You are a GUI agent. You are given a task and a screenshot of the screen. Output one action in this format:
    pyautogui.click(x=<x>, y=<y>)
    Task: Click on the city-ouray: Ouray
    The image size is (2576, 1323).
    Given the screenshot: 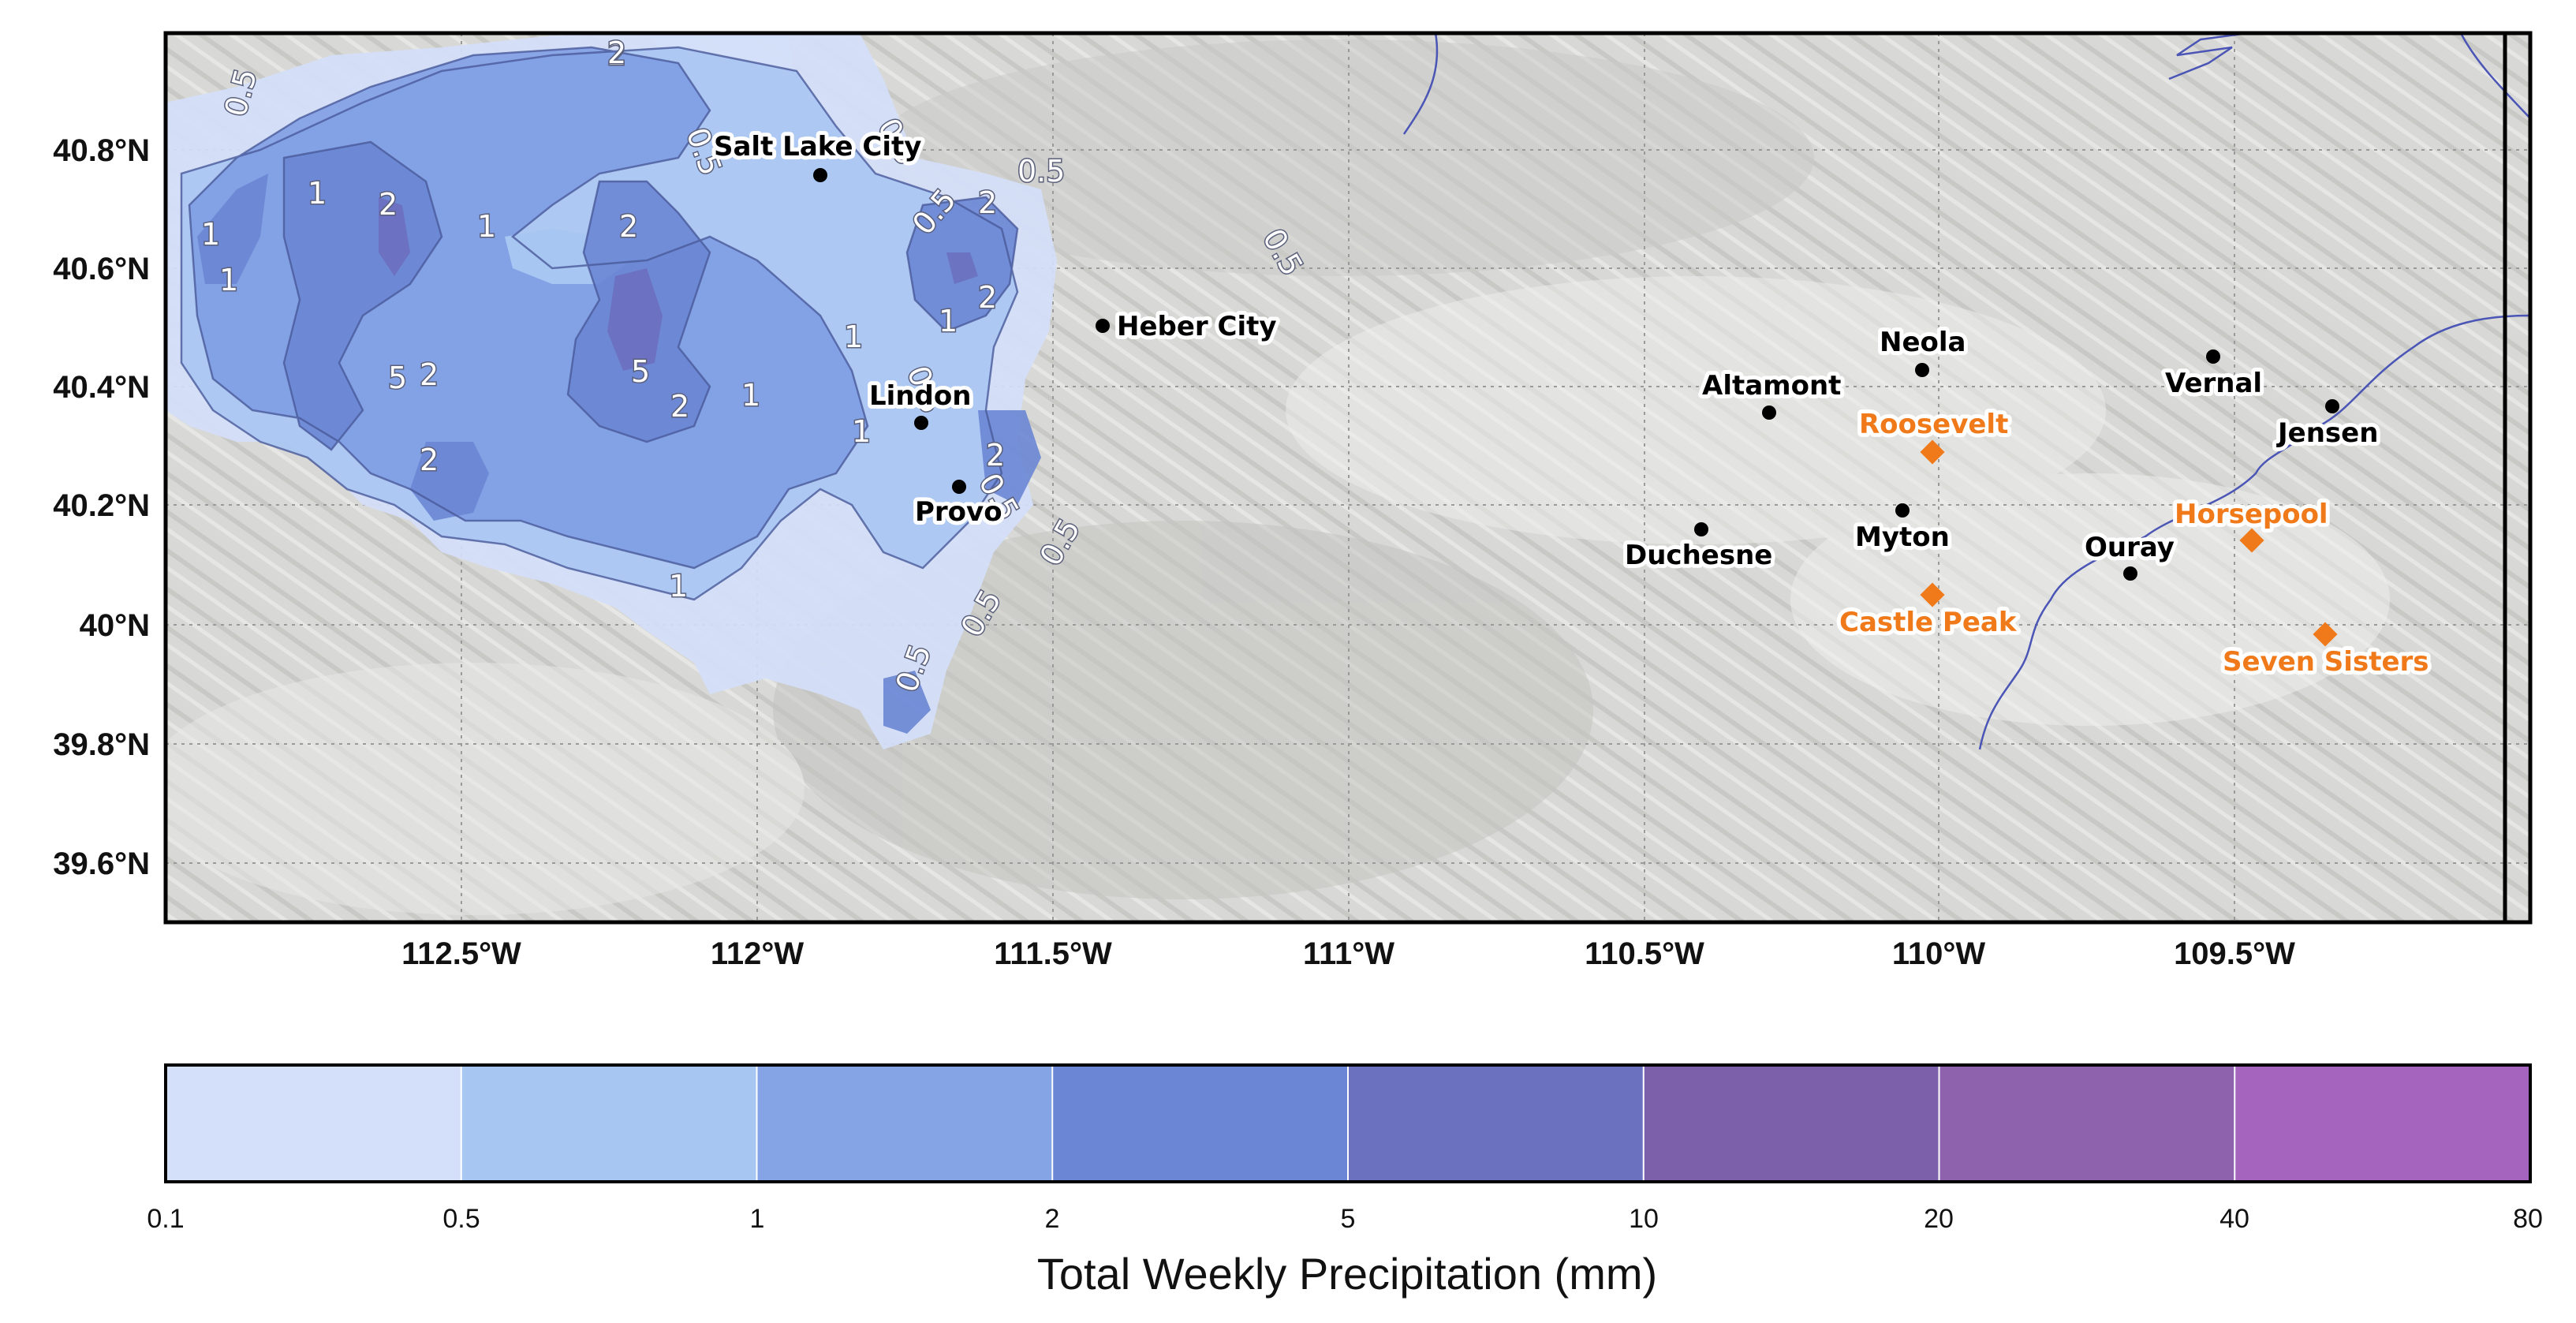 What is the action you would take?
    pyautogui.click(x=2129, y=554)
    